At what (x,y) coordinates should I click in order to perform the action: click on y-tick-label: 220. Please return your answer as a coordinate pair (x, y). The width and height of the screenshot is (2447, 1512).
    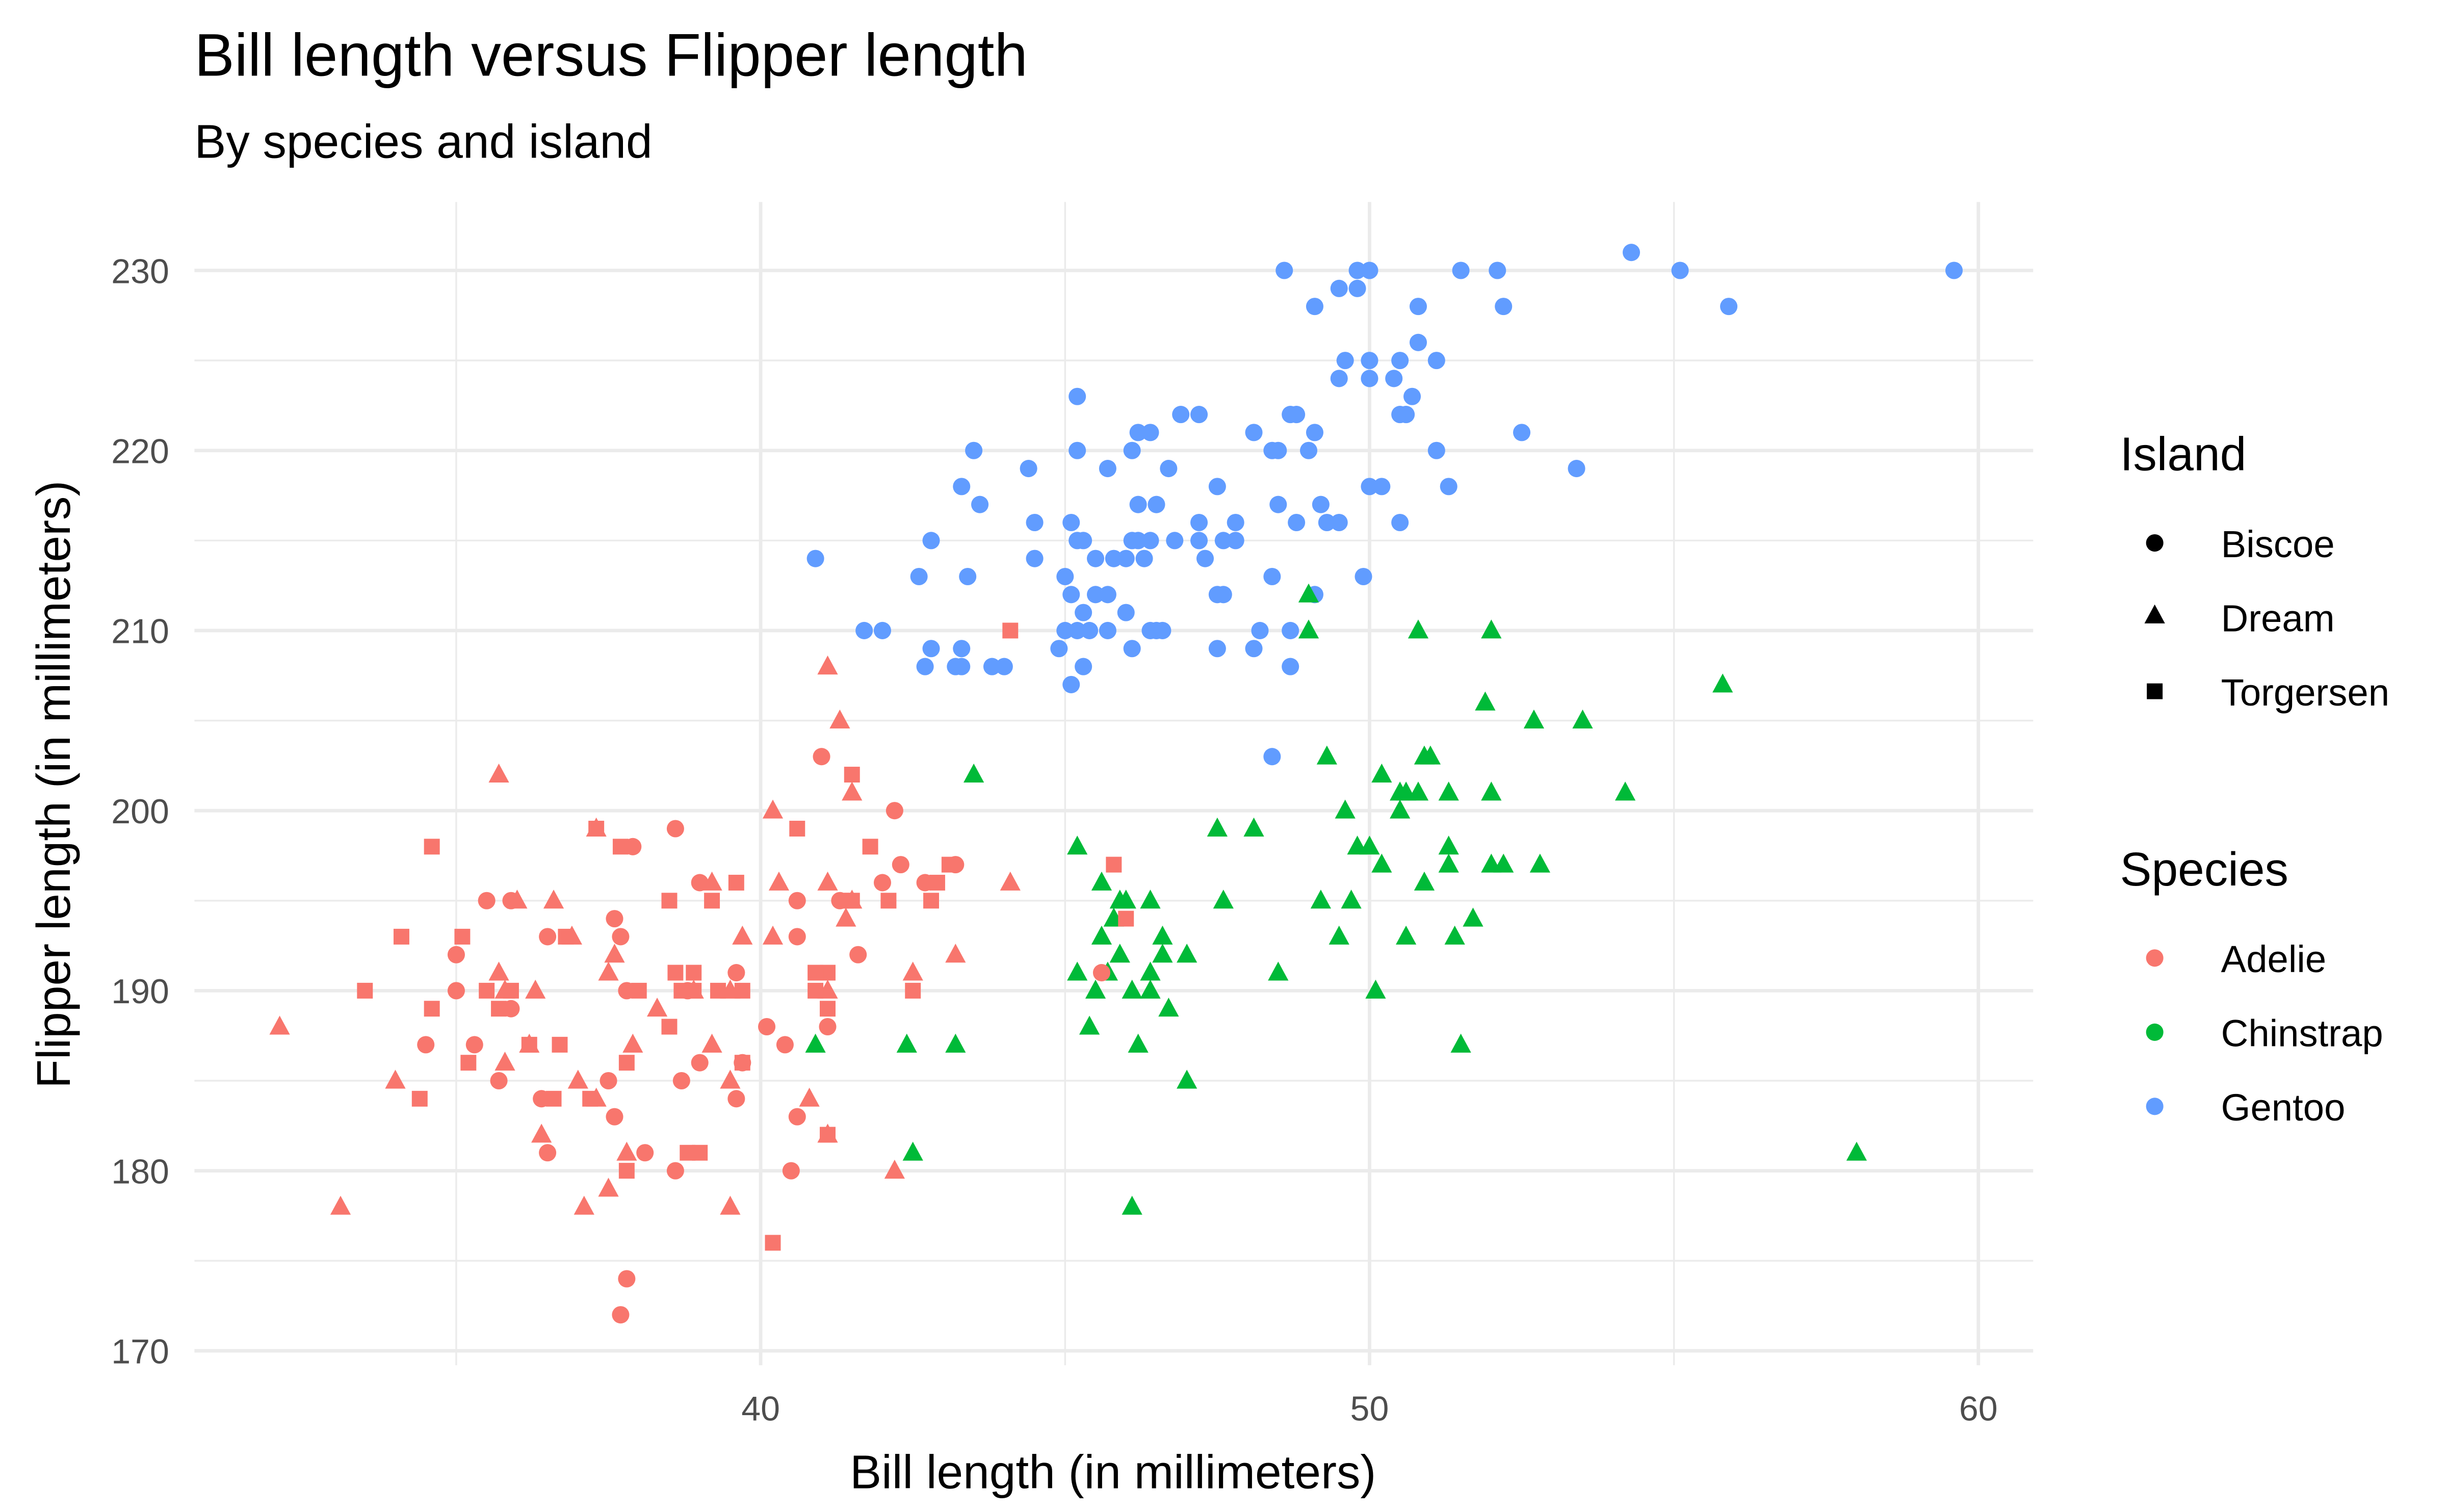
    Looking at the image, I should click on (140, 451).